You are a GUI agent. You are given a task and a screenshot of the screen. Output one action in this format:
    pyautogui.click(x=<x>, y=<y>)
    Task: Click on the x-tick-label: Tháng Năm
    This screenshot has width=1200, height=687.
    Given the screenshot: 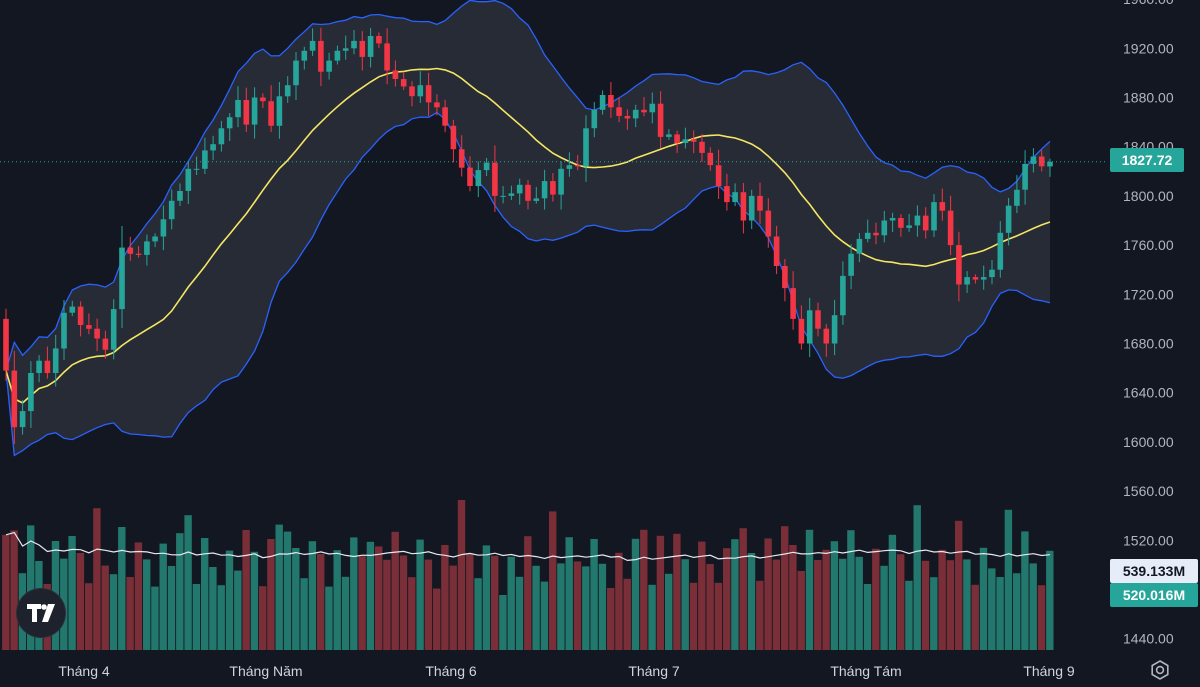 What is the action you would take?
    pyautogui.click(x=265, y=671)
    